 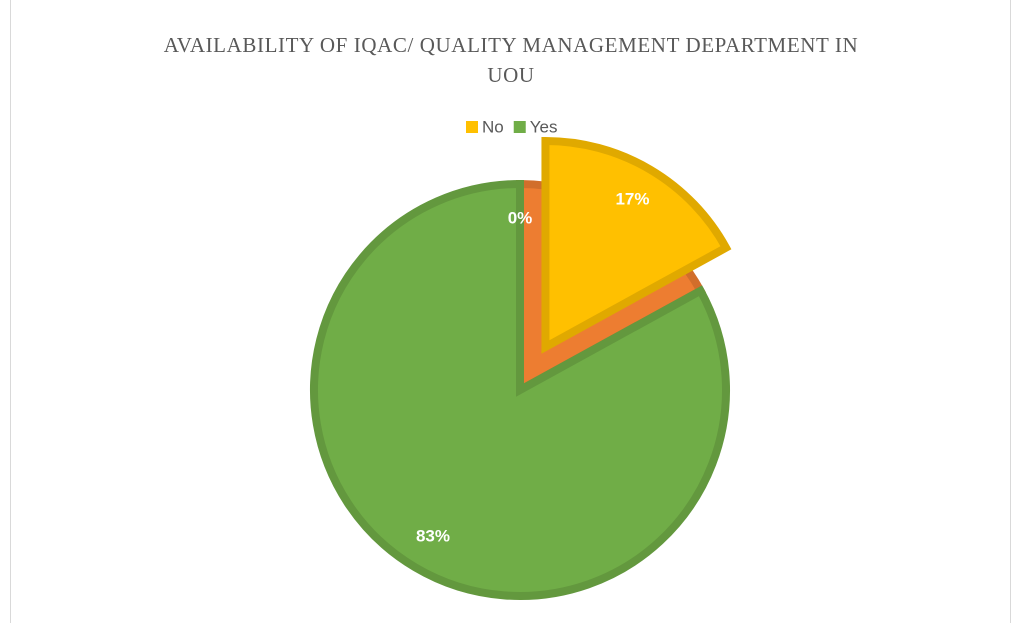 What do you see at coordinates (493, 126) in the screenshot?
I see `legend-label: No` at bounding box center [493, 126].